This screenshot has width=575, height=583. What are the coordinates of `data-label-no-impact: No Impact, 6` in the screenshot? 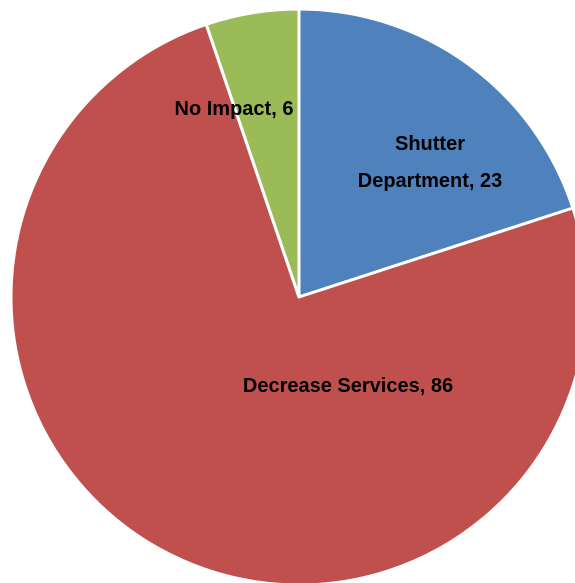 It's located at (234, 109).